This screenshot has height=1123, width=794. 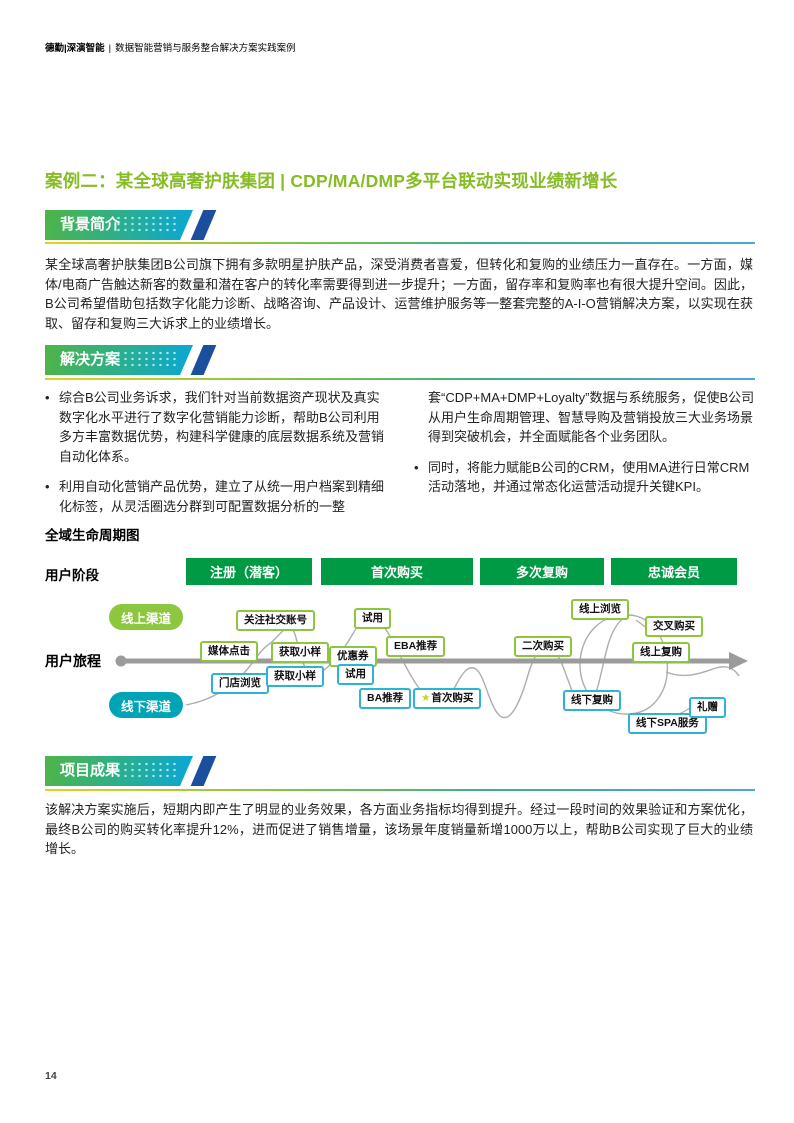 What do you see at coordinates (75, 48) in the screenshot?
I see `brand-logo-text: 德勤|深演智能` at bounding box center [75, 48].